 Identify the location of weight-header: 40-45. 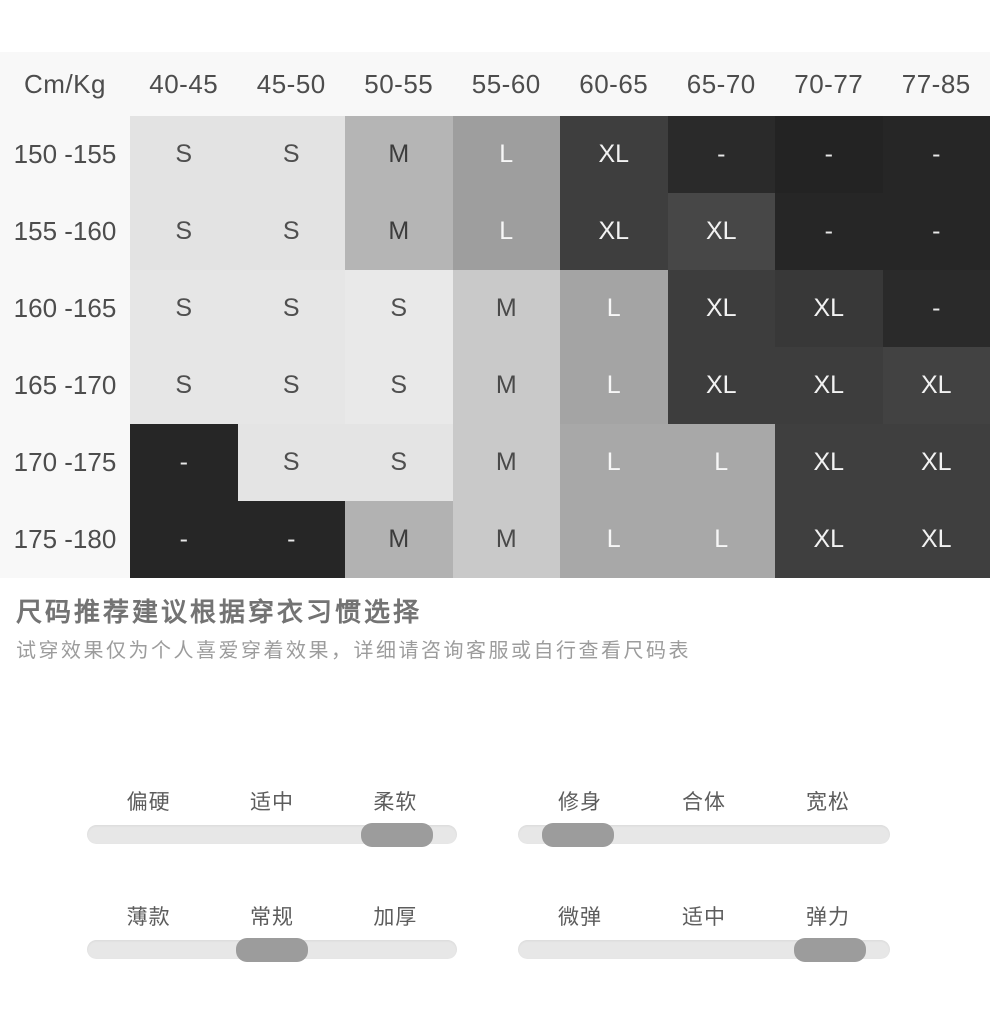
(184, 83).